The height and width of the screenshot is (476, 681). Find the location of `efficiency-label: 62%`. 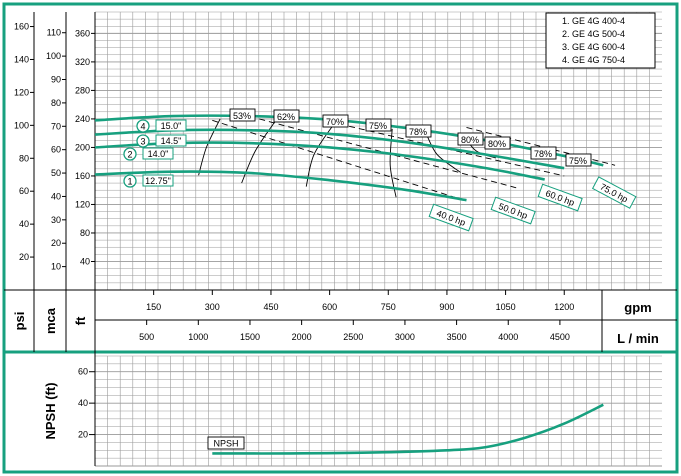

efficiency-label: 62% is located at coordinates (286, 117).